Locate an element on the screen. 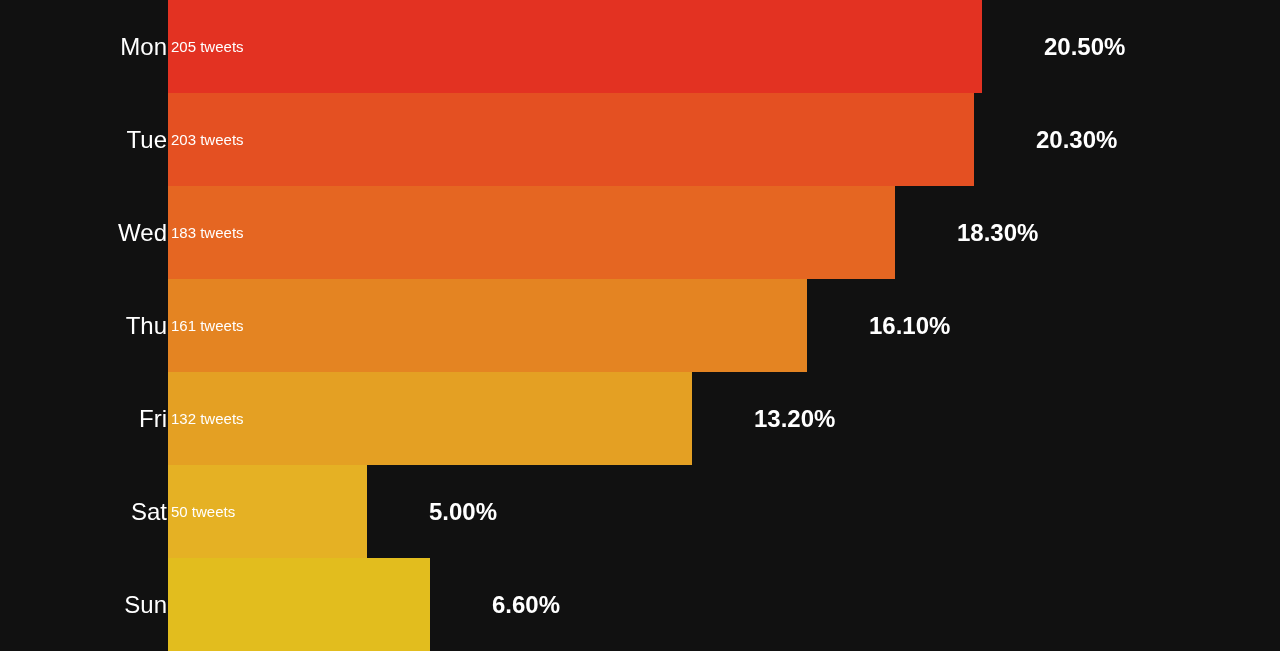  annotation: 20.50% is located at coordinates (1085, 46).